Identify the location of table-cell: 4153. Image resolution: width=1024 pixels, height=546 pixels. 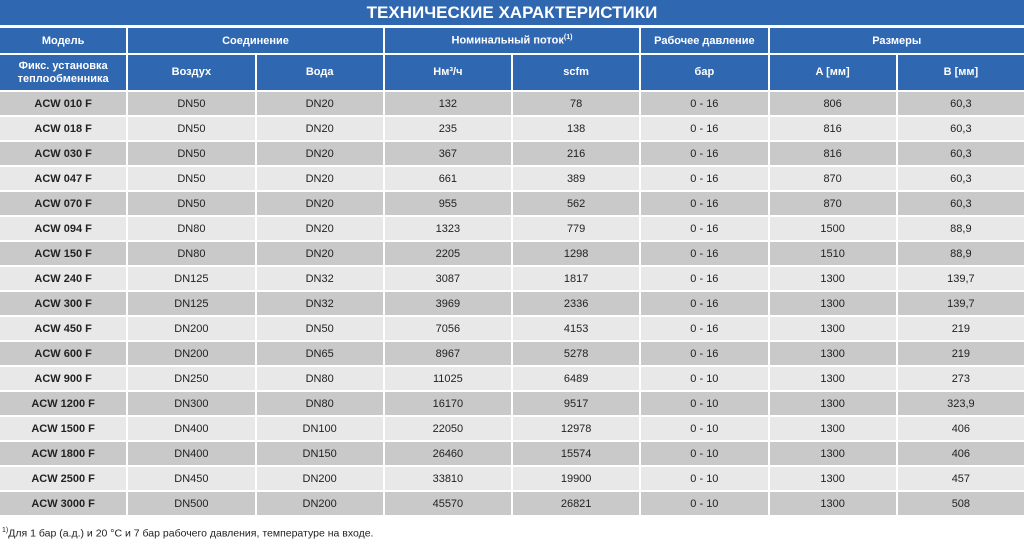
(576, 328).